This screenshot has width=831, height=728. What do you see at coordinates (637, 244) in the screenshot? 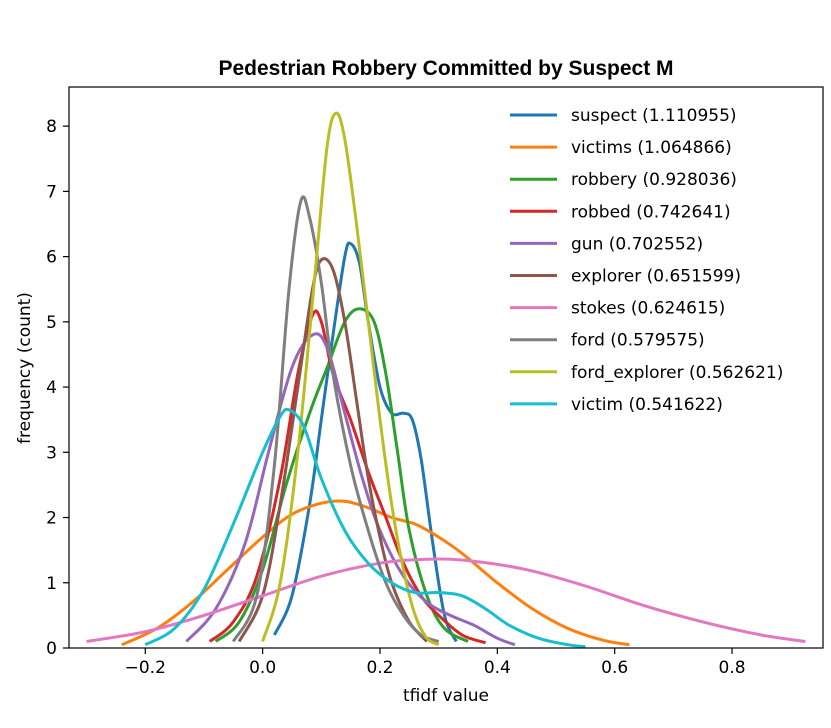
I see `legend-label: gun (0.702552)` at bounding box center [637, 244].